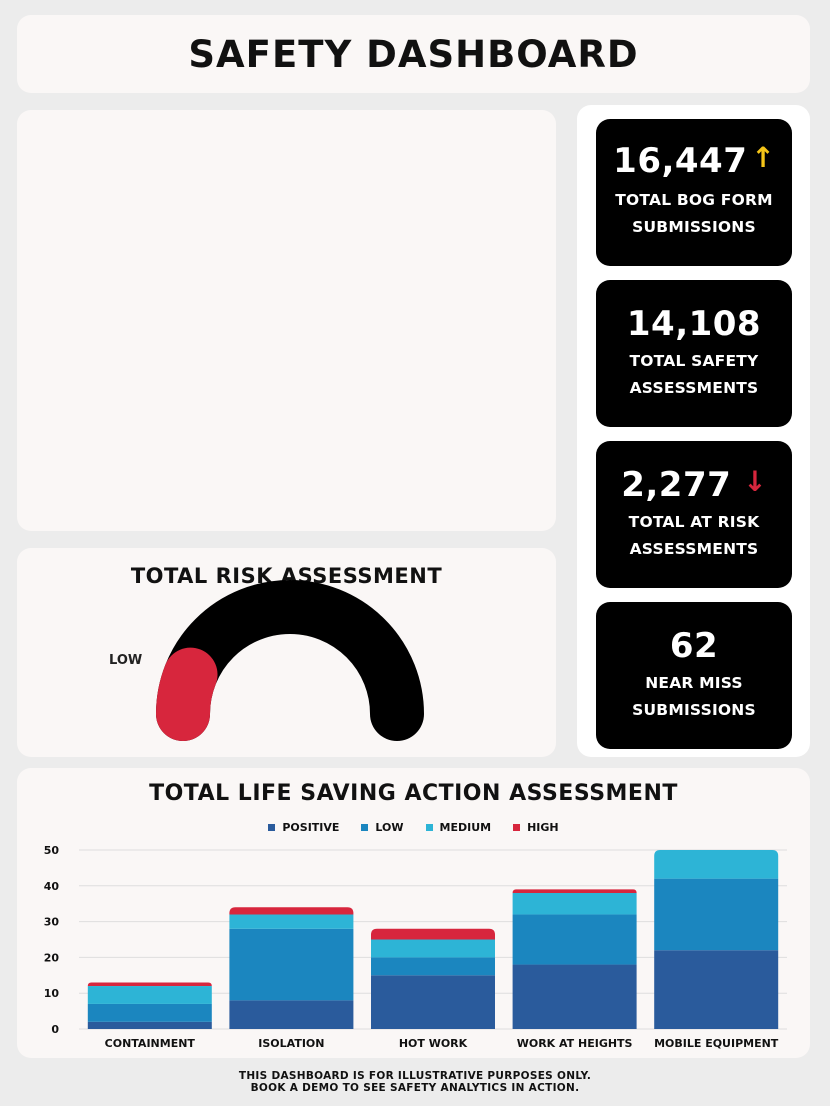 This screenshot has height=1106, width=830. I want to click on risk-gauge, so click(290, 660).